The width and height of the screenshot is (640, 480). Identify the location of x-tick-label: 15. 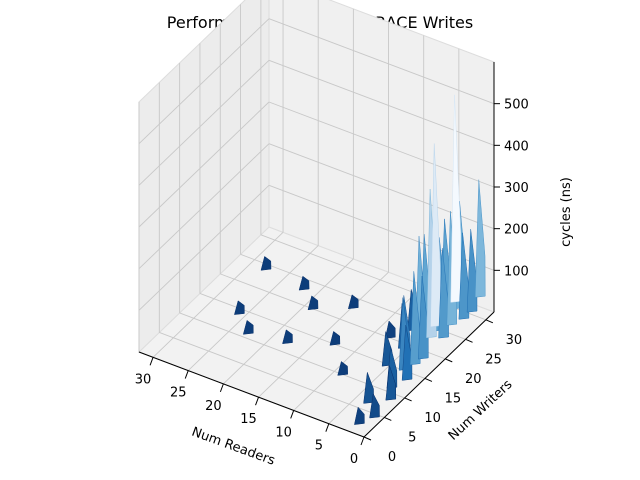
(248, 419).